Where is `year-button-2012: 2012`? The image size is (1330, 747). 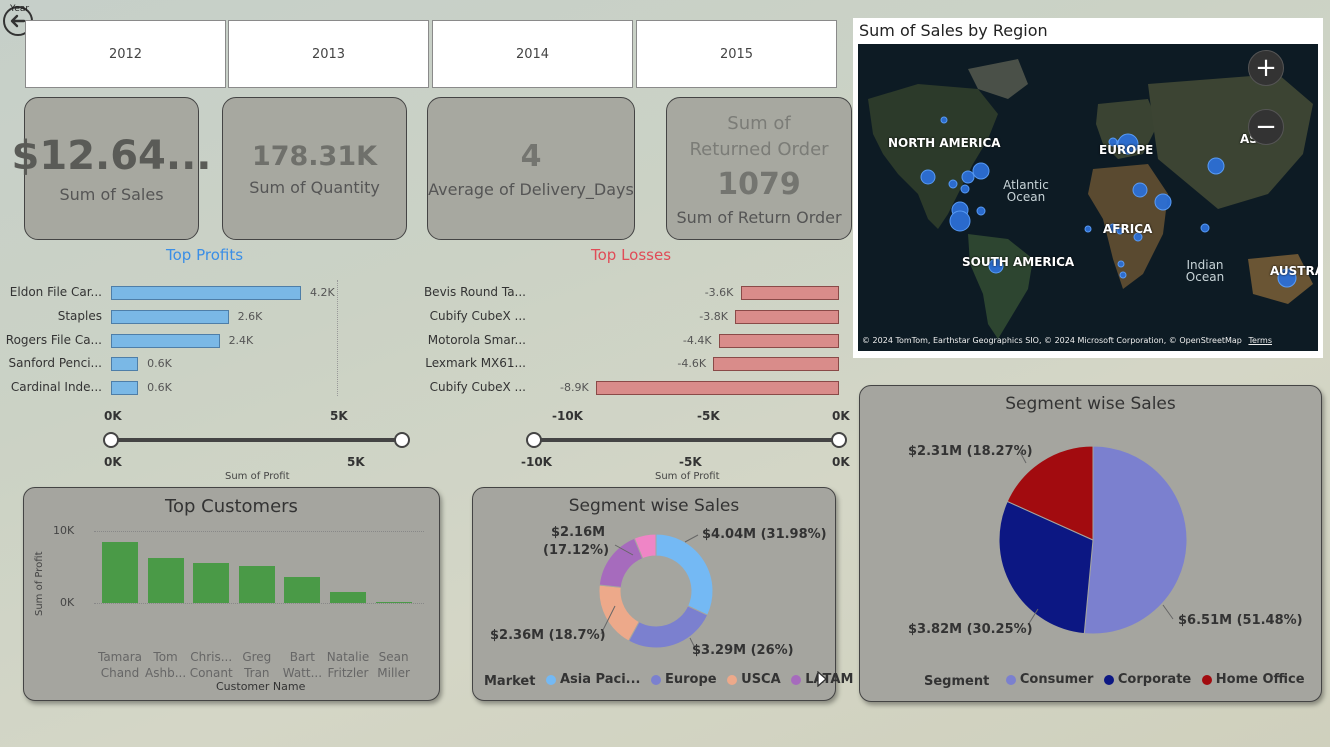
year-button-2012: 2012 is located at coordinates (125, 54).